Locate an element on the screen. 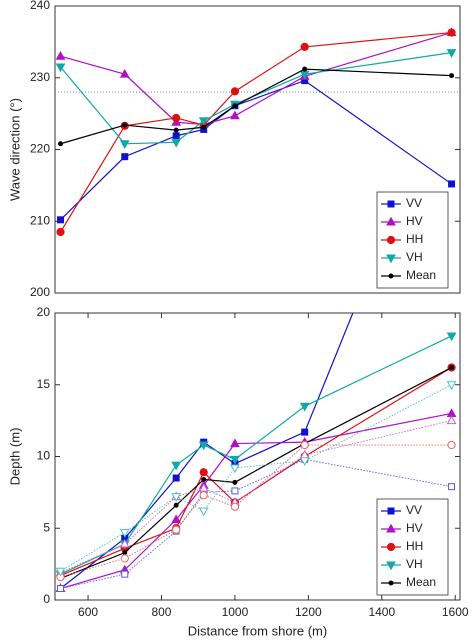  x-tick-label: 1400 is located at coordinates (381, 612).